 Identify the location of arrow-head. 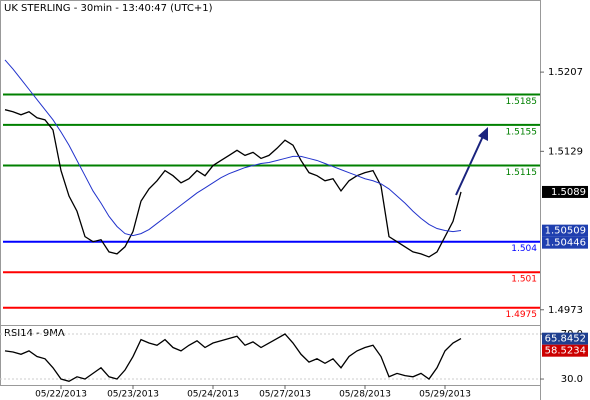
(483, 134).